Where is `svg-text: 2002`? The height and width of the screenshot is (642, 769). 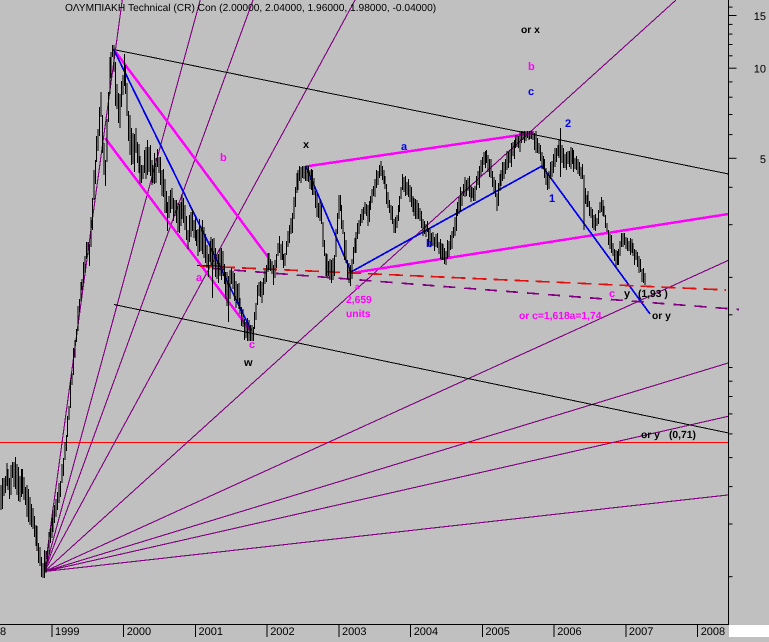
svg-text: 2002 is located at coordinates (282, 631).